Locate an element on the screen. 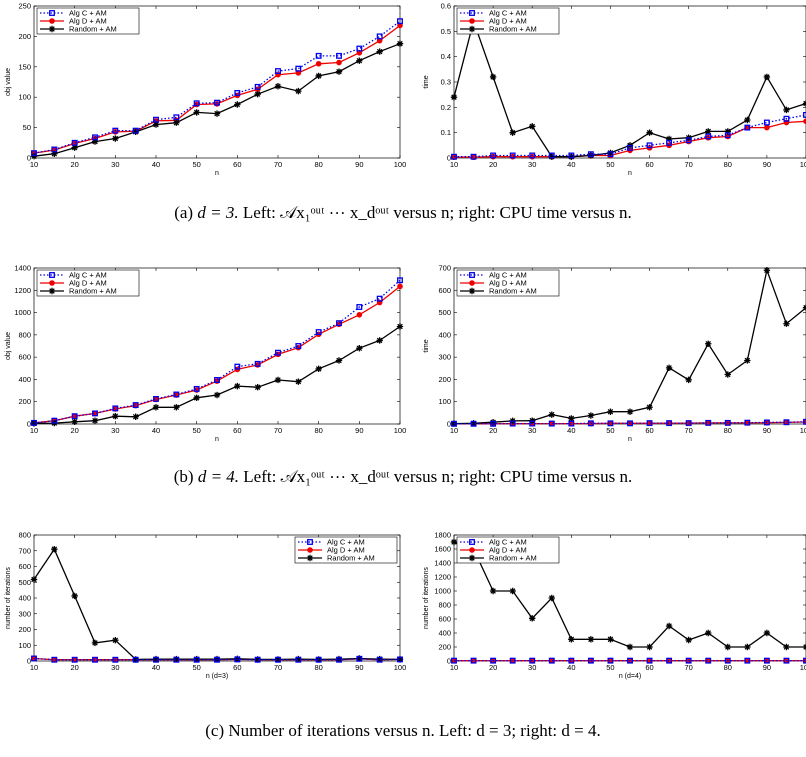 The image size is (806, 757). y-tick-label: 0.4 is located at coordinates (446, 56).